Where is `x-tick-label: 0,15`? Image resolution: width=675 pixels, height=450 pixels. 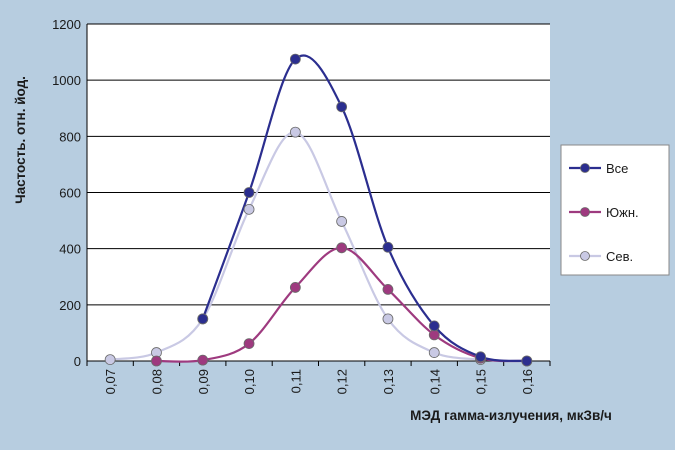
x-tick-label: 0,15 is located at coordinates (481, 381).